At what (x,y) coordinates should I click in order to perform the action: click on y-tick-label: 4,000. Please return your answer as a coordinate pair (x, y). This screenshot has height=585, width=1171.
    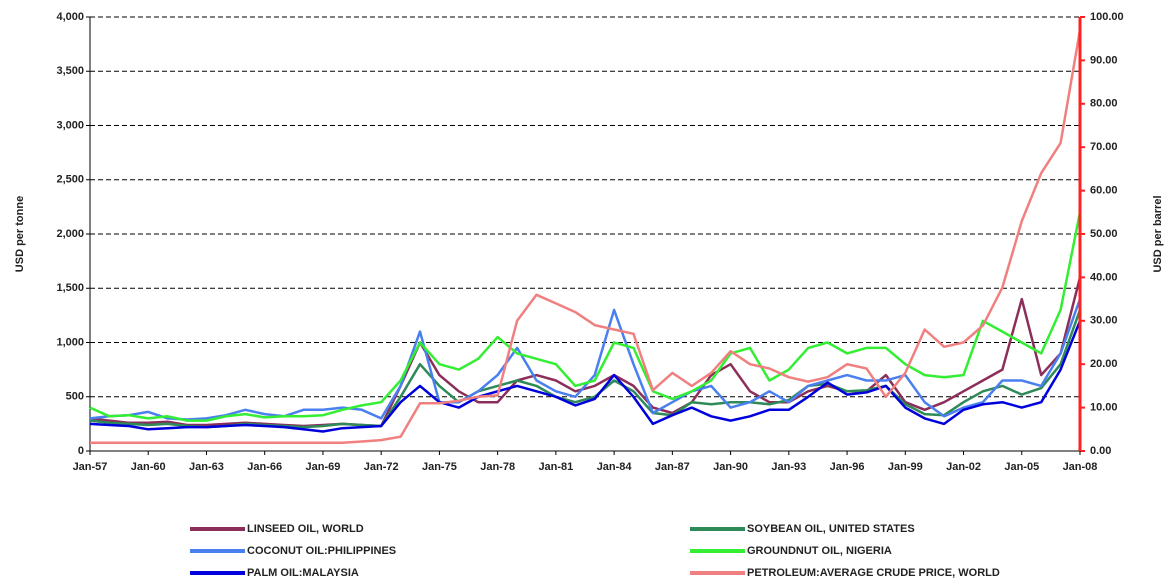
    Looking at the image, I should click on (70, 17).